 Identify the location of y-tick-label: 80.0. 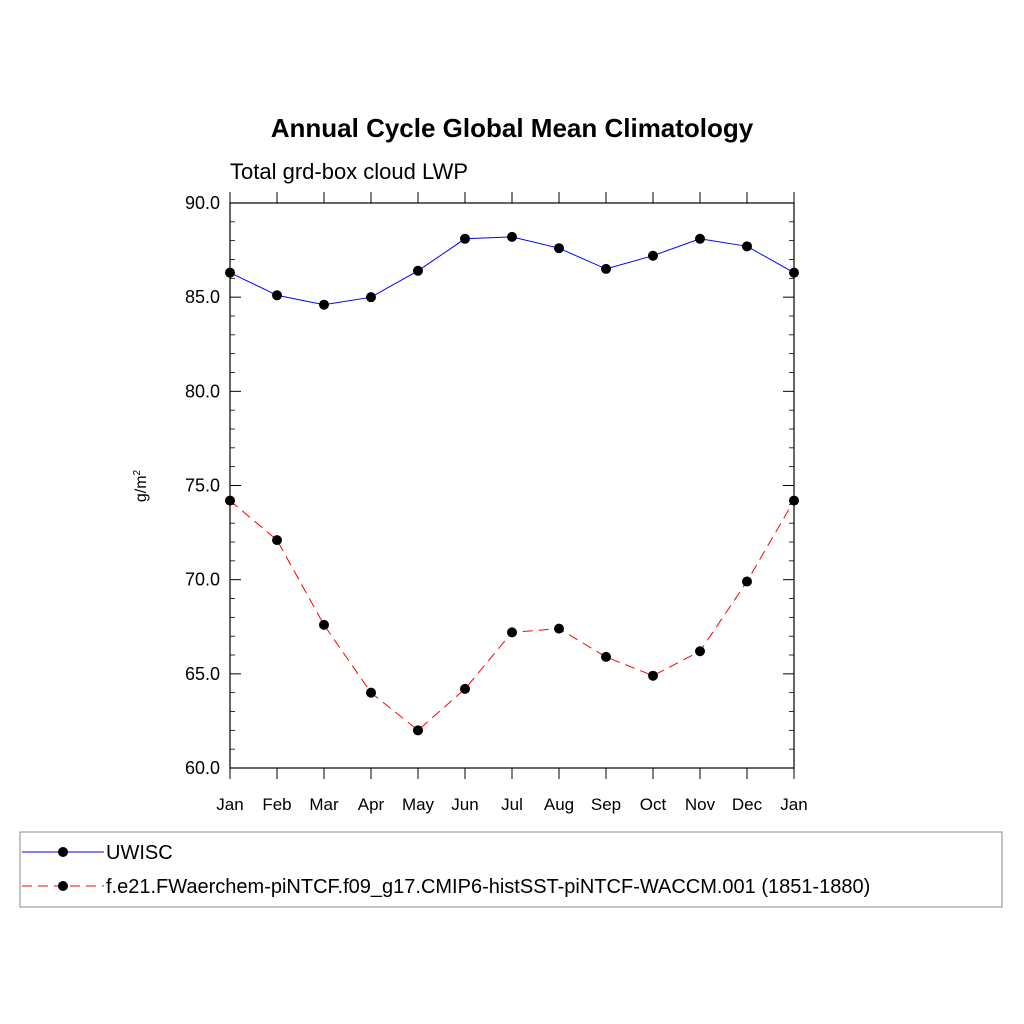
(202, 391).